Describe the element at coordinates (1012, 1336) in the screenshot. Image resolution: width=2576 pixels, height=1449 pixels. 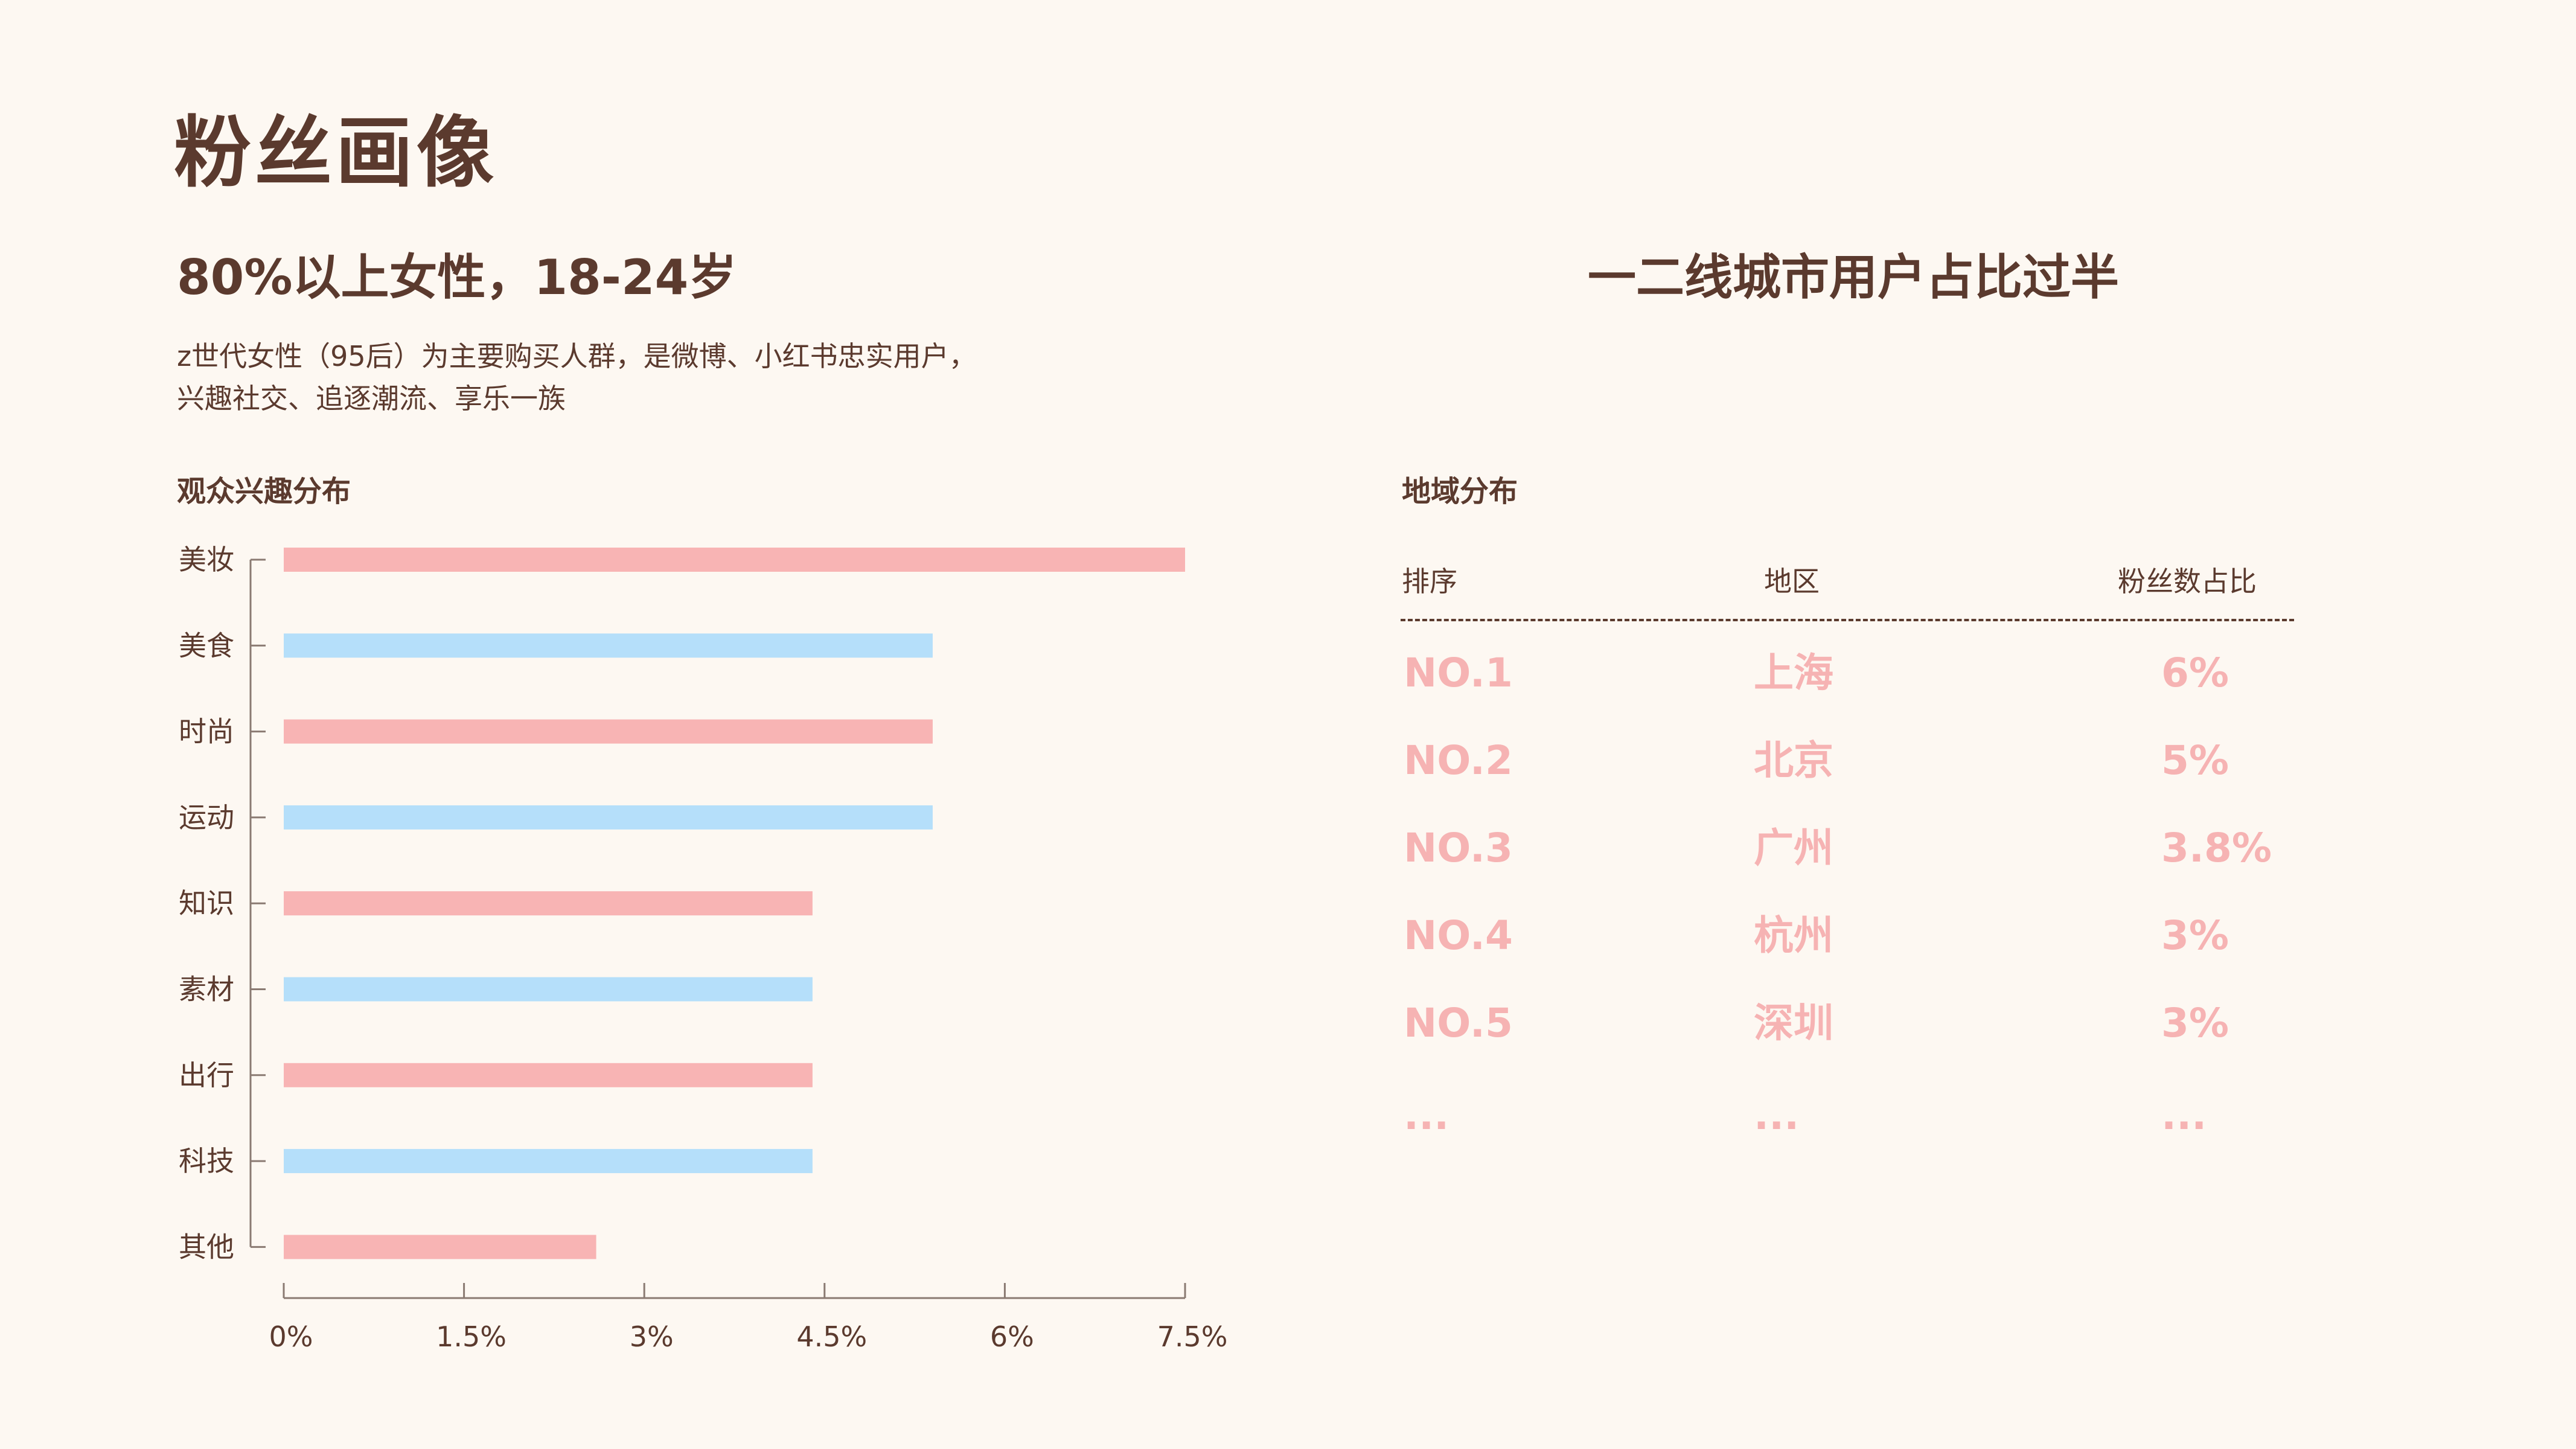
I see `x-tick-label: 6%` at that location.